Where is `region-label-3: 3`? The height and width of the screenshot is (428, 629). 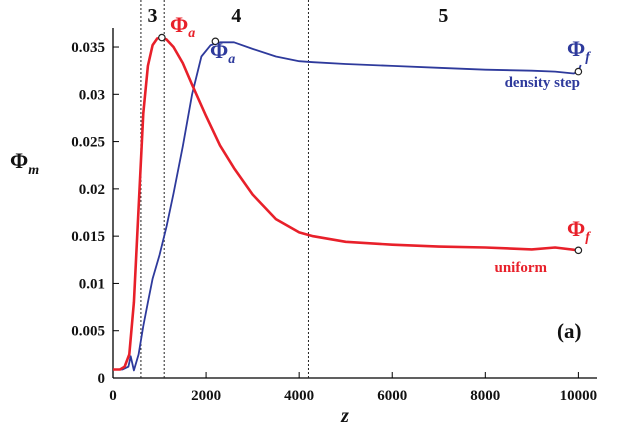
region-label-3: 3 is located at coordinates (153, 16).